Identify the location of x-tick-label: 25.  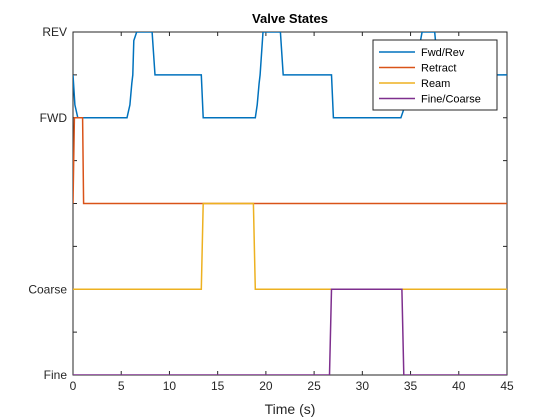
(314, 386).